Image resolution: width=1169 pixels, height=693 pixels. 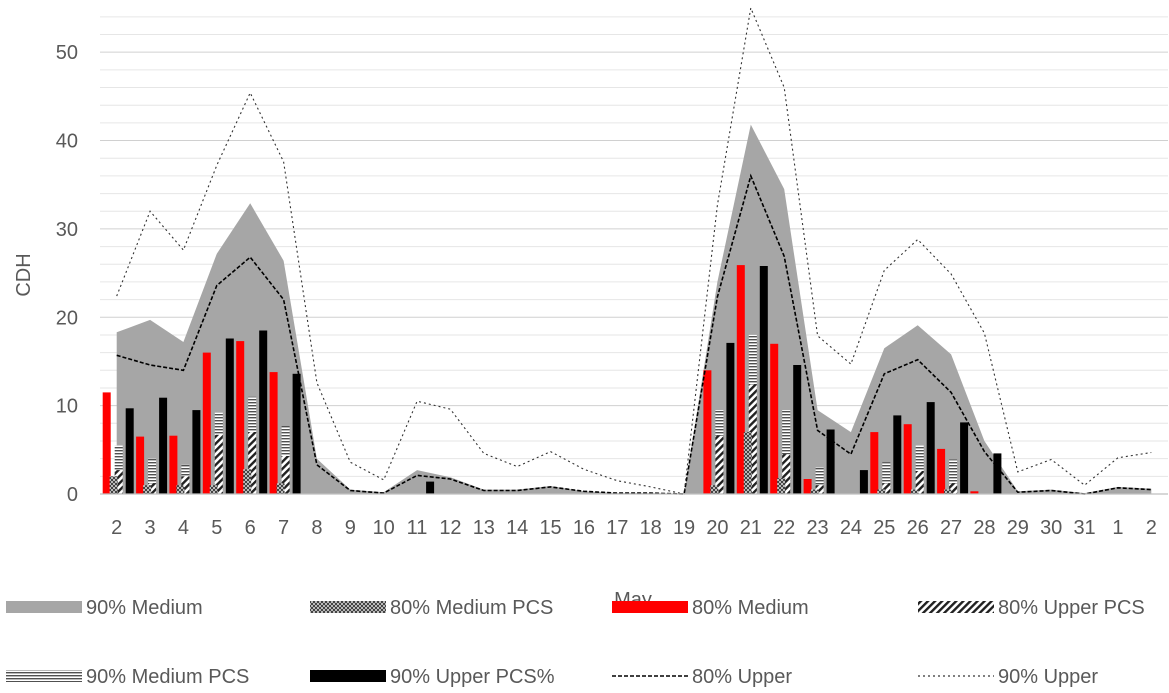 I want to click on x-tick-label: 20, so click(x=717, y=528).